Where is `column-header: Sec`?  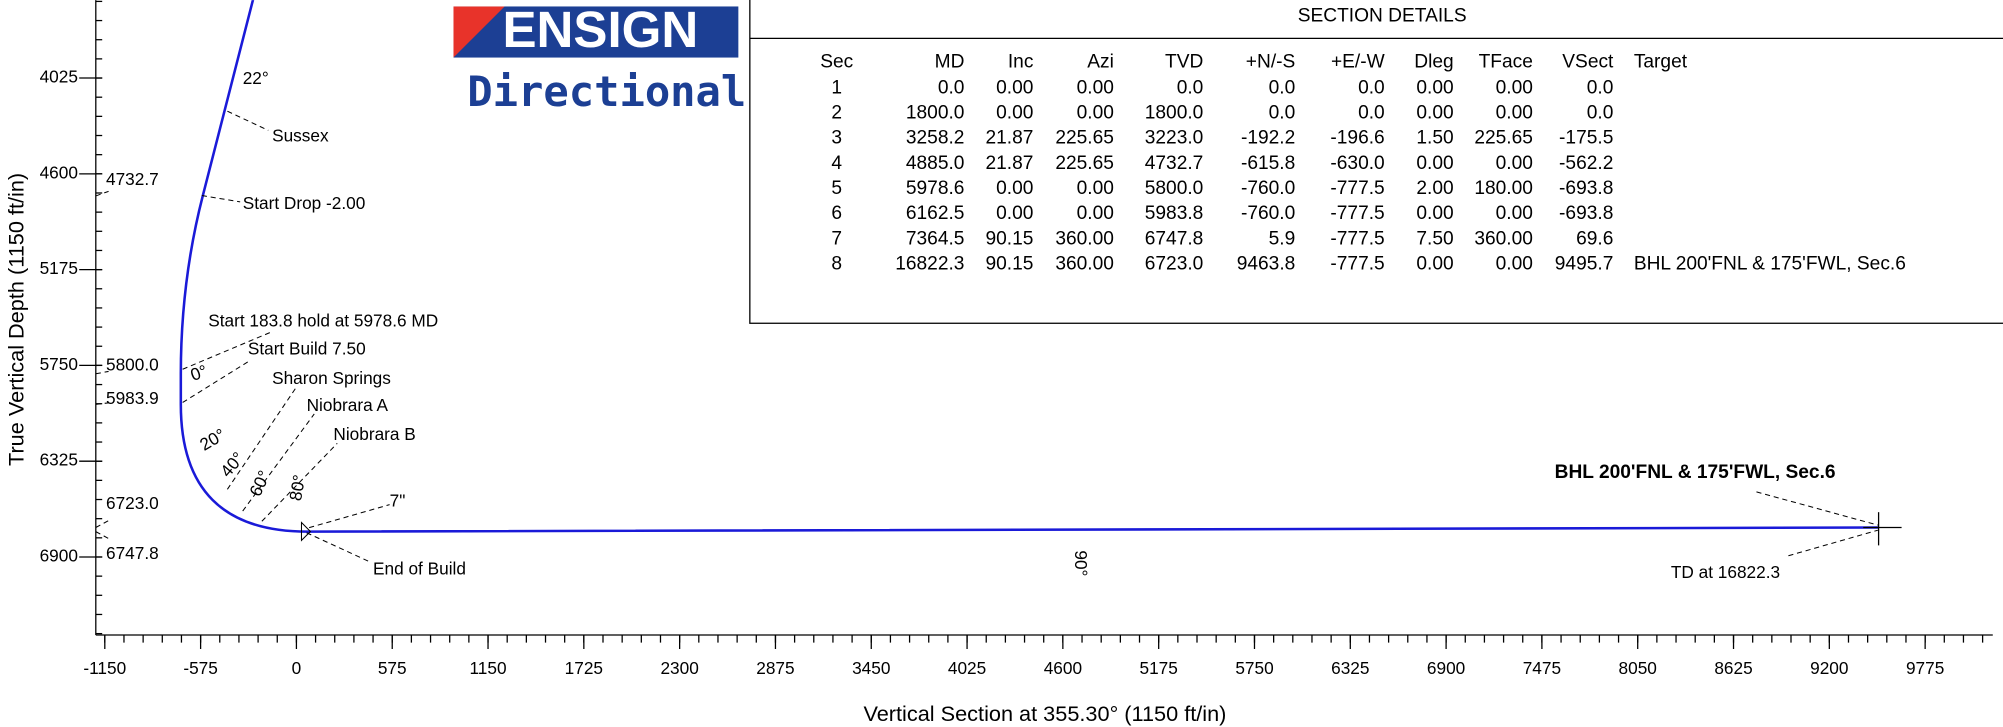
column-header: Sec is located at coordinates (836, 62).